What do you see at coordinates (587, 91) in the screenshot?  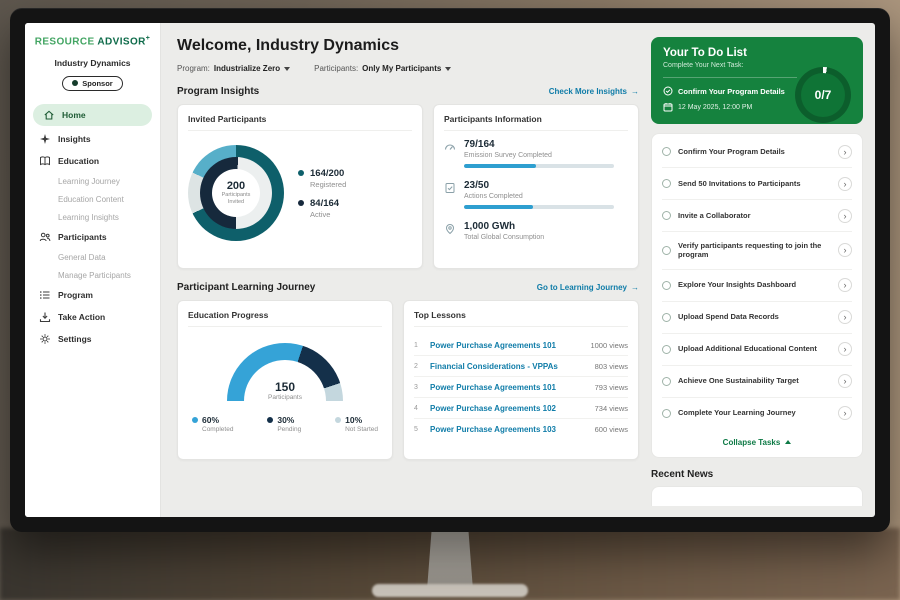 I see `link-label: Check More Insights` at bounding box center [587, 91].